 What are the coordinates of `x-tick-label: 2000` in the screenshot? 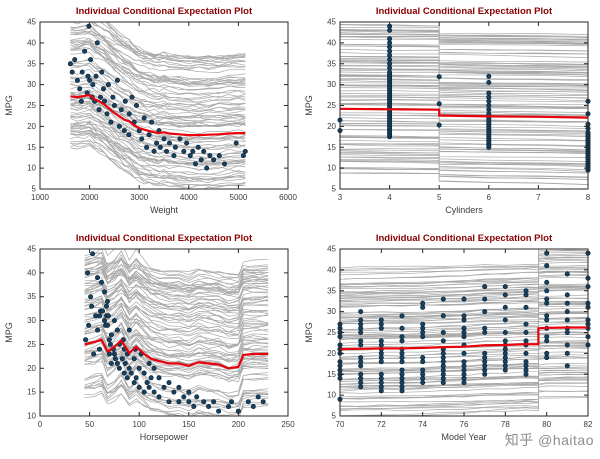 It's located at (90, 197).